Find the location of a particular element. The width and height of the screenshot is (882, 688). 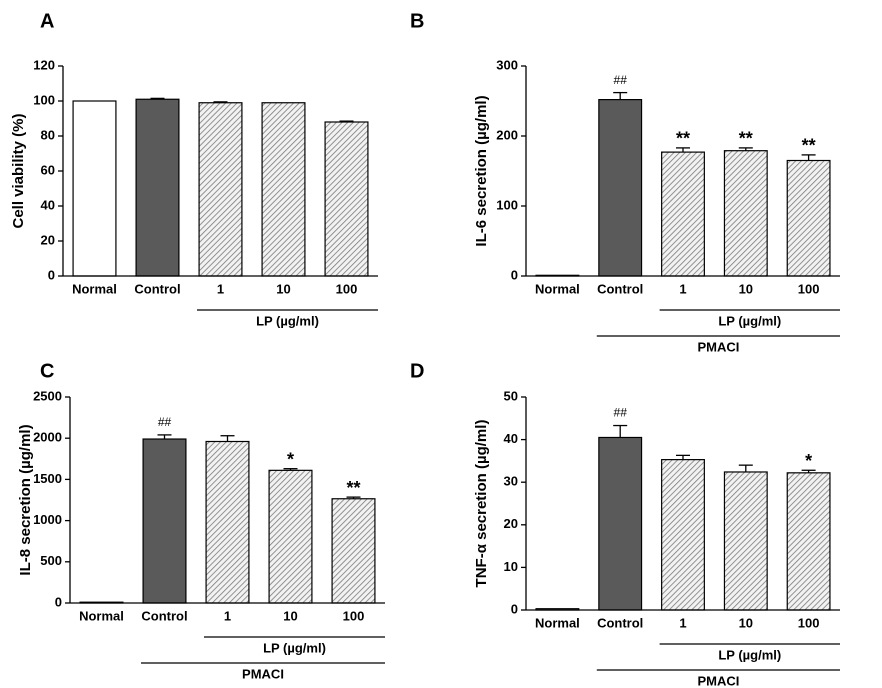

y-tick-label: 80 is located at coordinates (48, 134).